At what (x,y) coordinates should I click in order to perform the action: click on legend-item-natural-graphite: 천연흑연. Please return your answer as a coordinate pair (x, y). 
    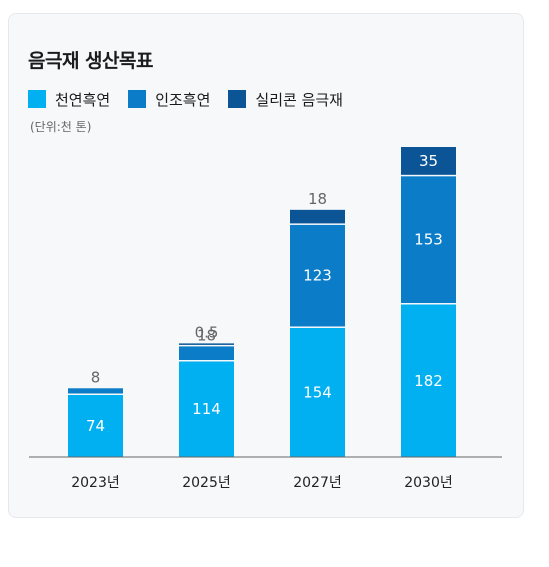
    Looking at the image, I should click on (69, 99).